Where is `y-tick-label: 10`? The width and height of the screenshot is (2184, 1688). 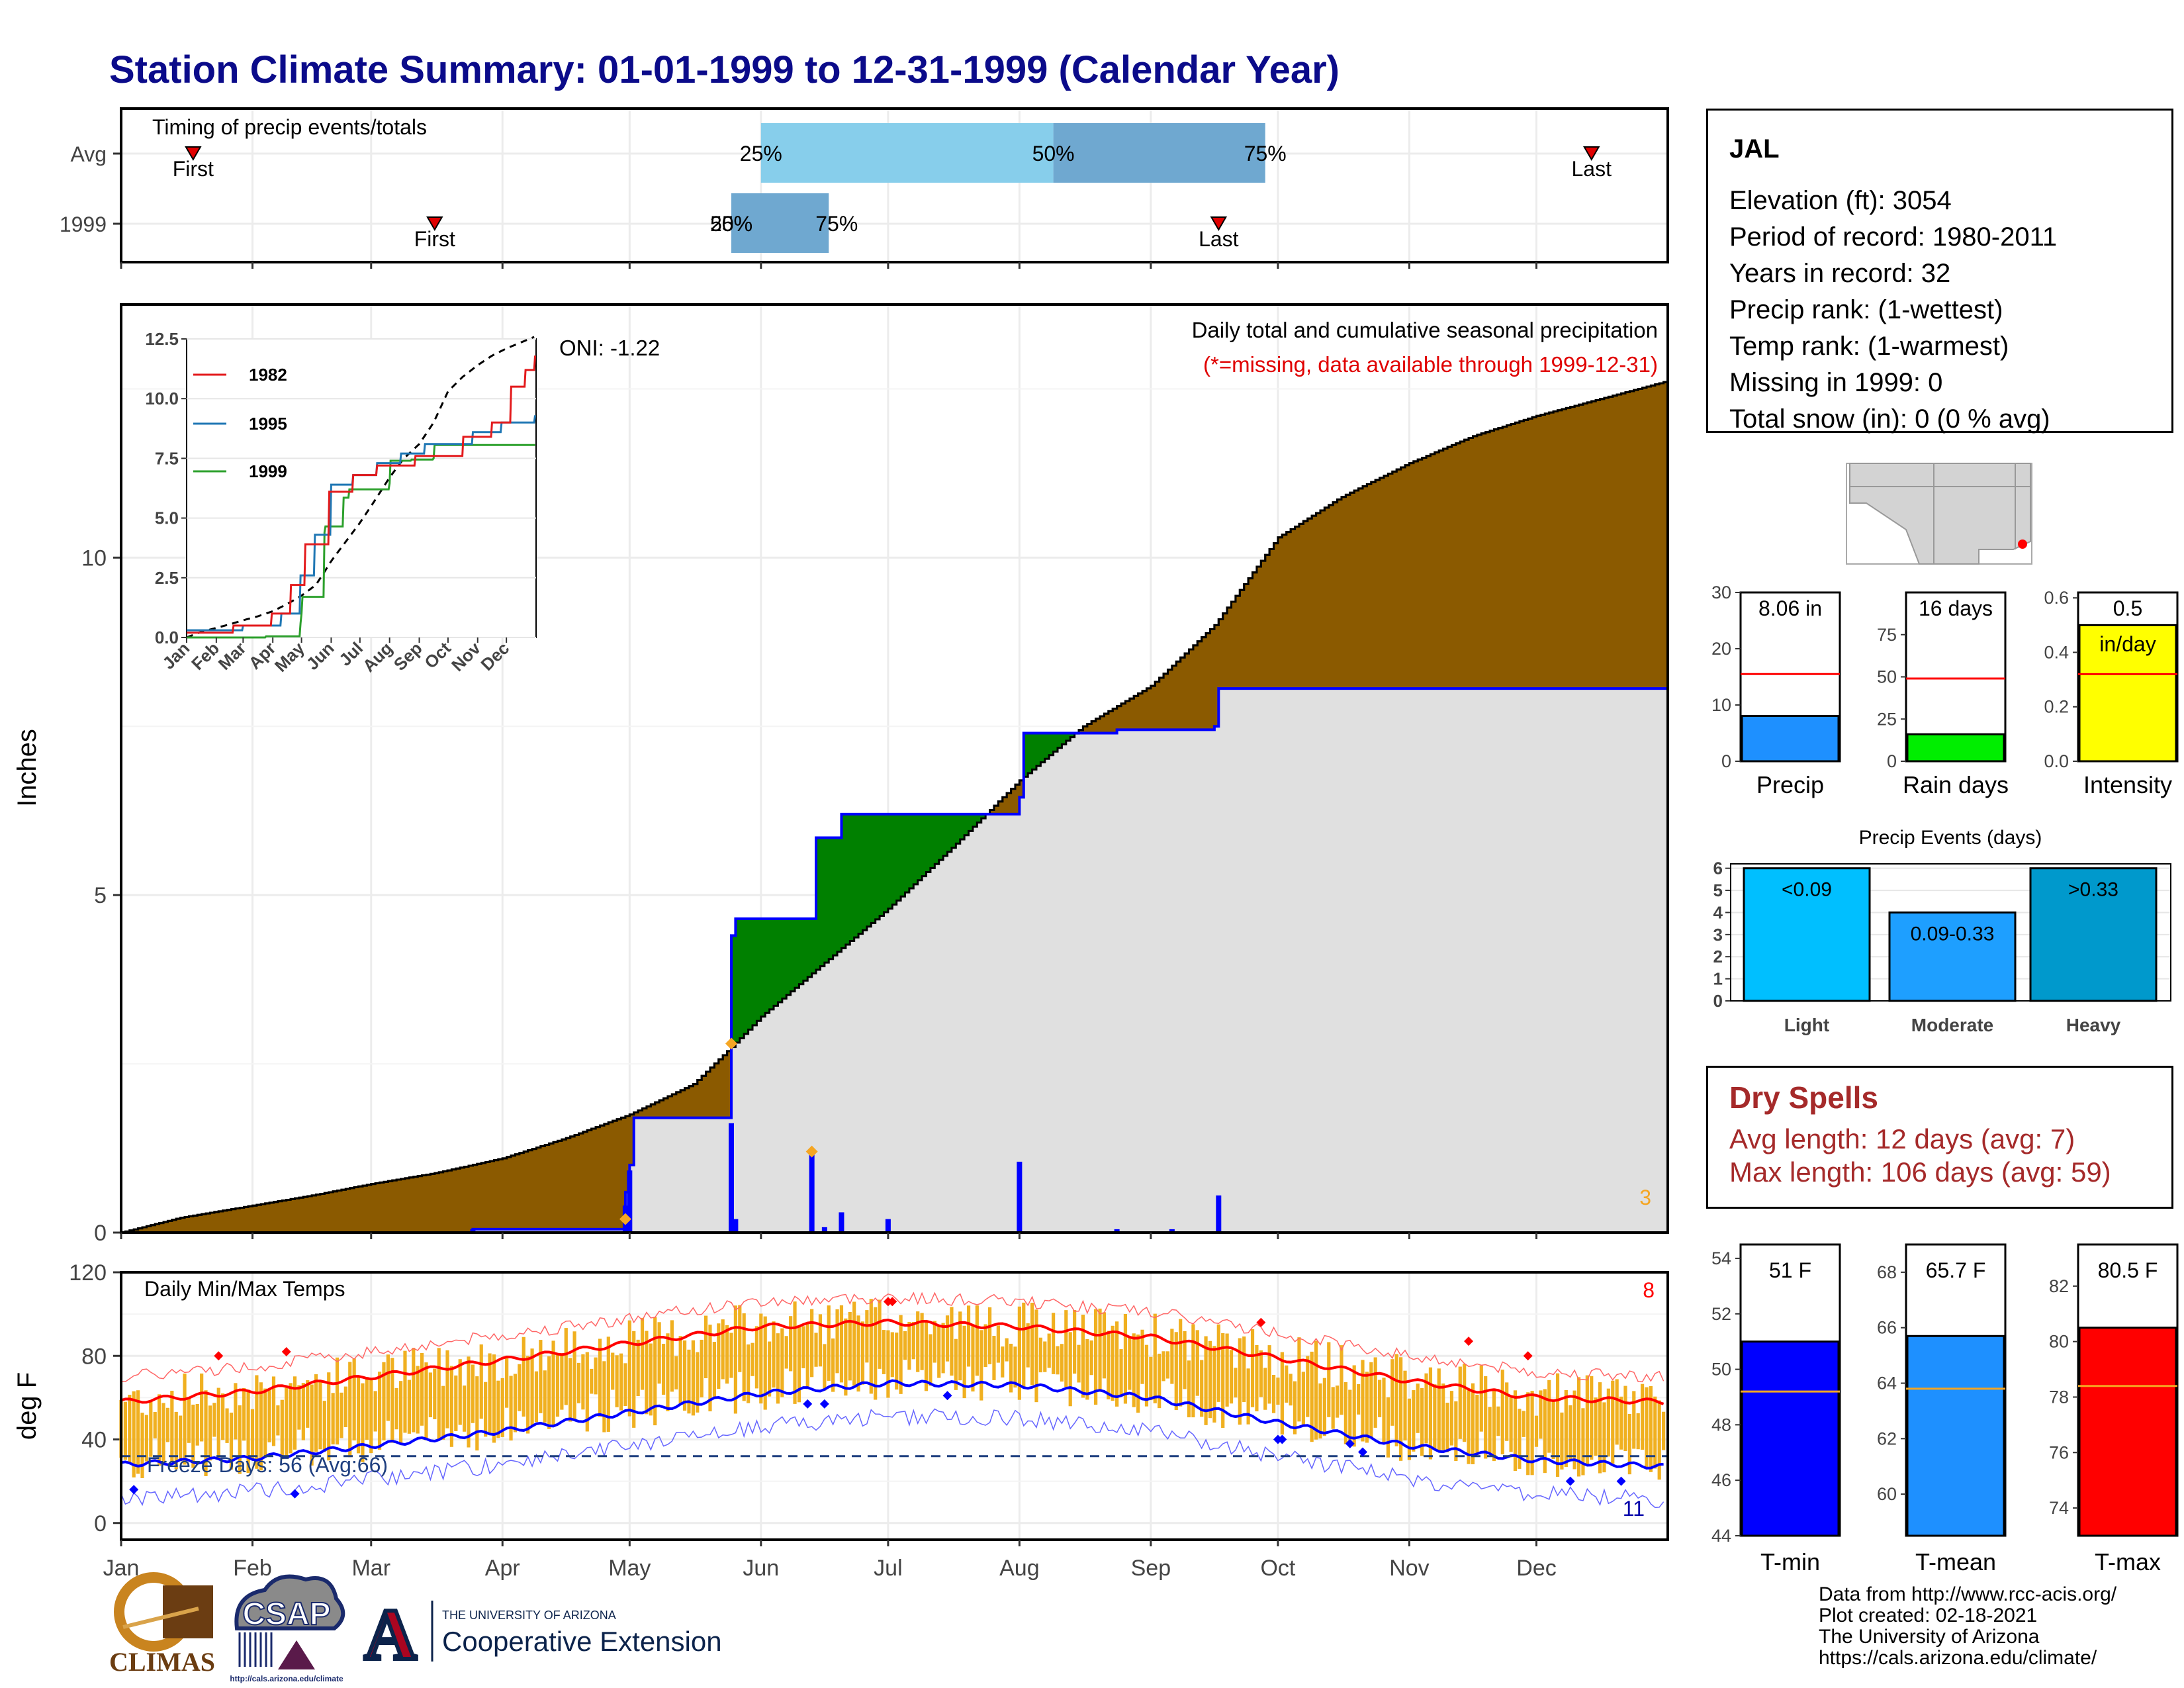
y-tick-label: 10 is located at coordinates (94, 558).